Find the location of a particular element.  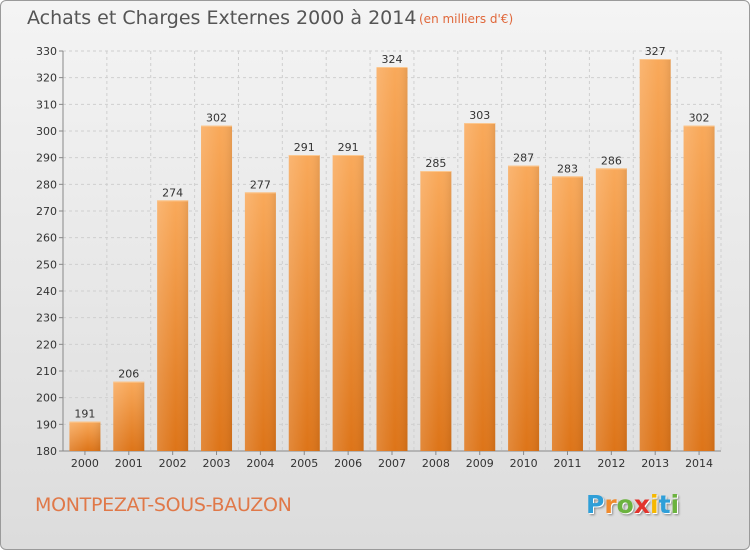

value-label: 277 is located at coordinates (260, 184).